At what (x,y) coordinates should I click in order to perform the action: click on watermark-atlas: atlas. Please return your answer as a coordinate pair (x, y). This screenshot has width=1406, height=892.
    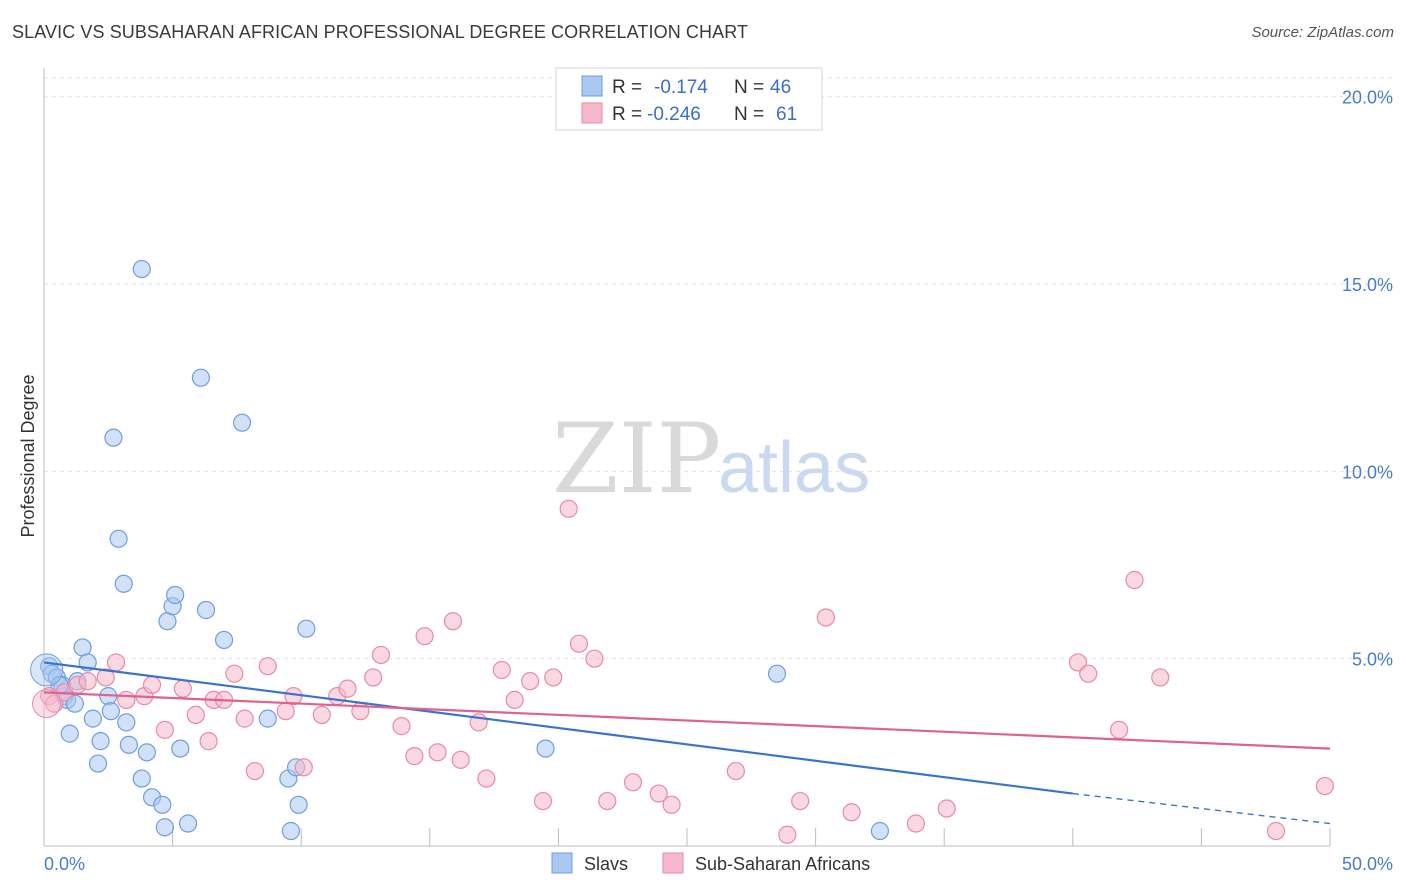
    Looking at the image, I should click on (794, 468).